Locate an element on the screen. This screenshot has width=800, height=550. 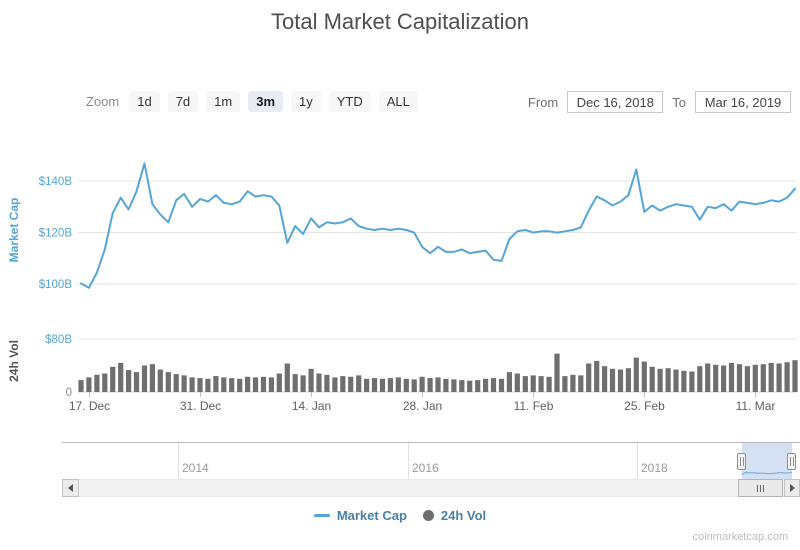
zoom-button-all: ALL is located at coordinates (398, 101).